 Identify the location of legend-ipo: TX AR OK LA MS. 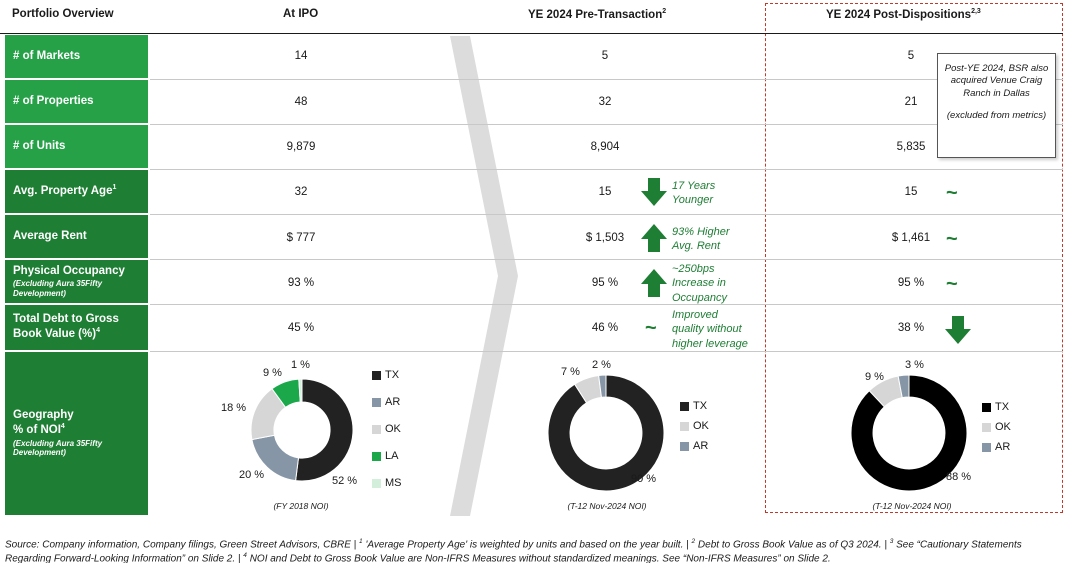
(387, 429).